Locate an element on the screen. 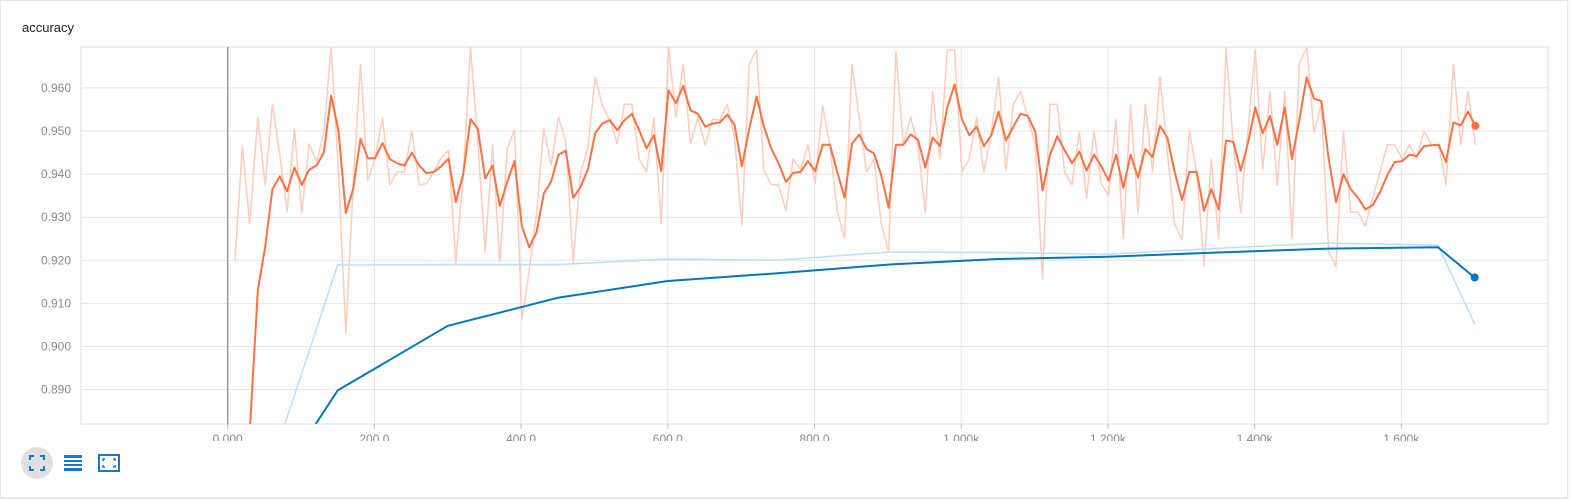 The image size is (1570, 500). x-tick-label: 1.200k is located at coordinates (1108, 436).